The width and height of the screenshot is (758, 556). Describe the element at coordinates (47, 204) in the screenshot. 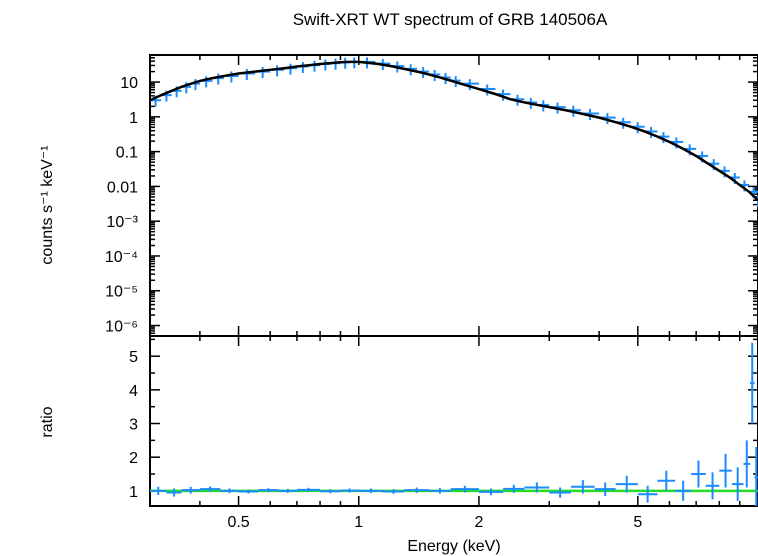

I see `spectrum-ylabel: counts s⁻¹ keV⁻¹` at that location.